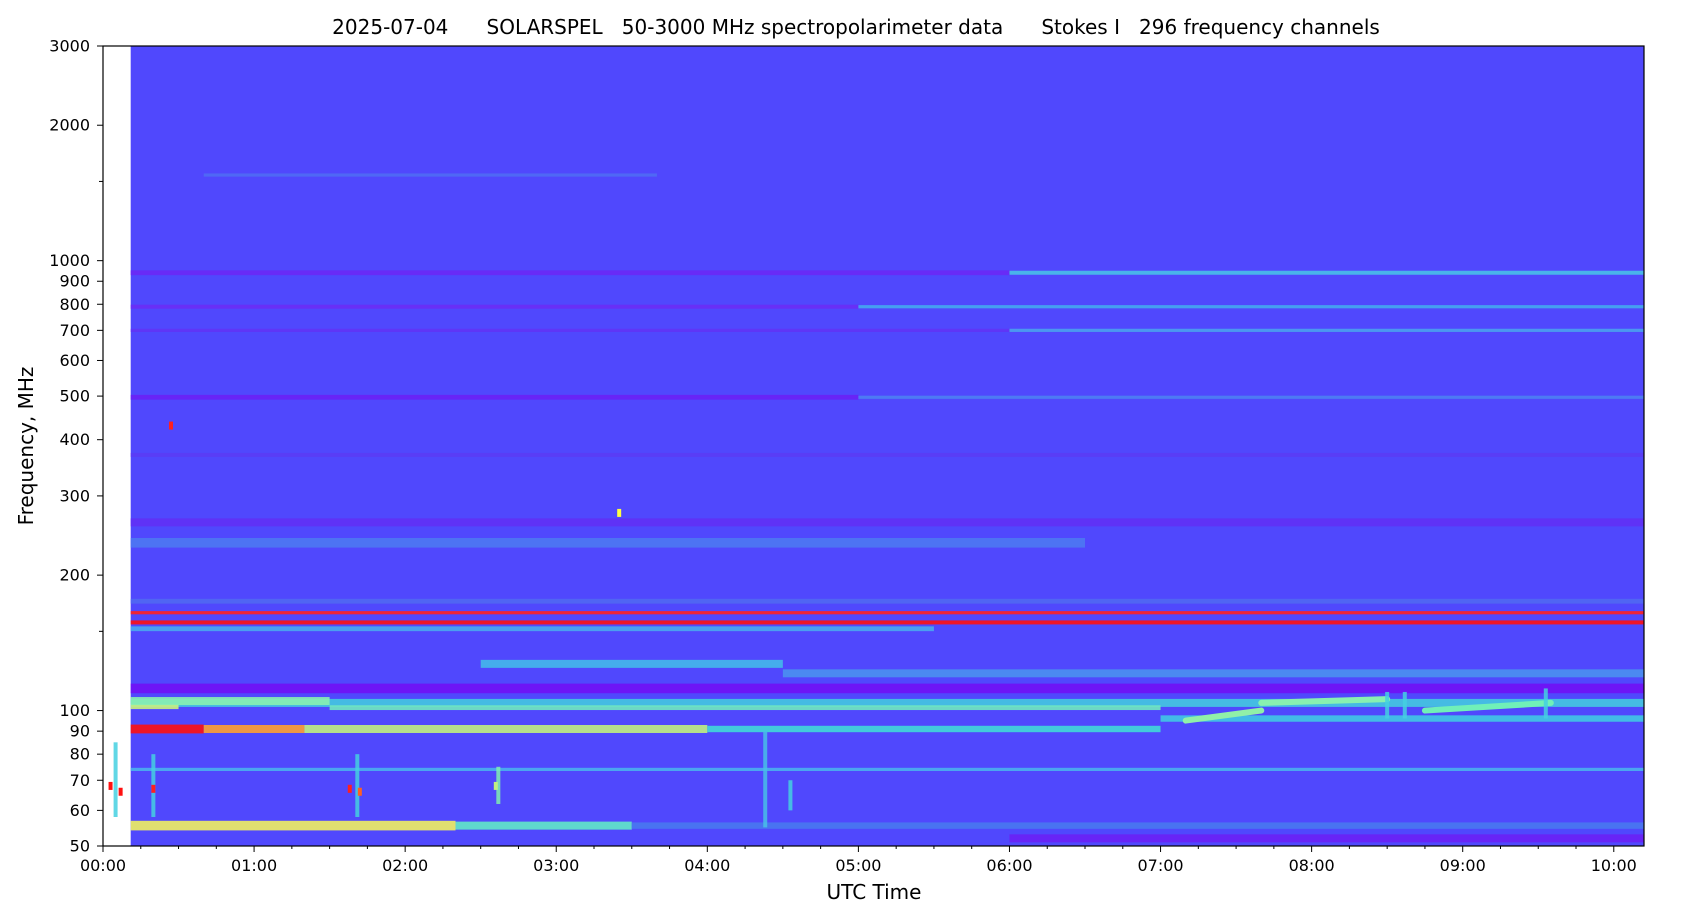 The height and width of the screenshot is (906, 1687). Describe the element at coordinates (858, 865) in the screenshot. I see `x-tick-label: 05:00` at that location.